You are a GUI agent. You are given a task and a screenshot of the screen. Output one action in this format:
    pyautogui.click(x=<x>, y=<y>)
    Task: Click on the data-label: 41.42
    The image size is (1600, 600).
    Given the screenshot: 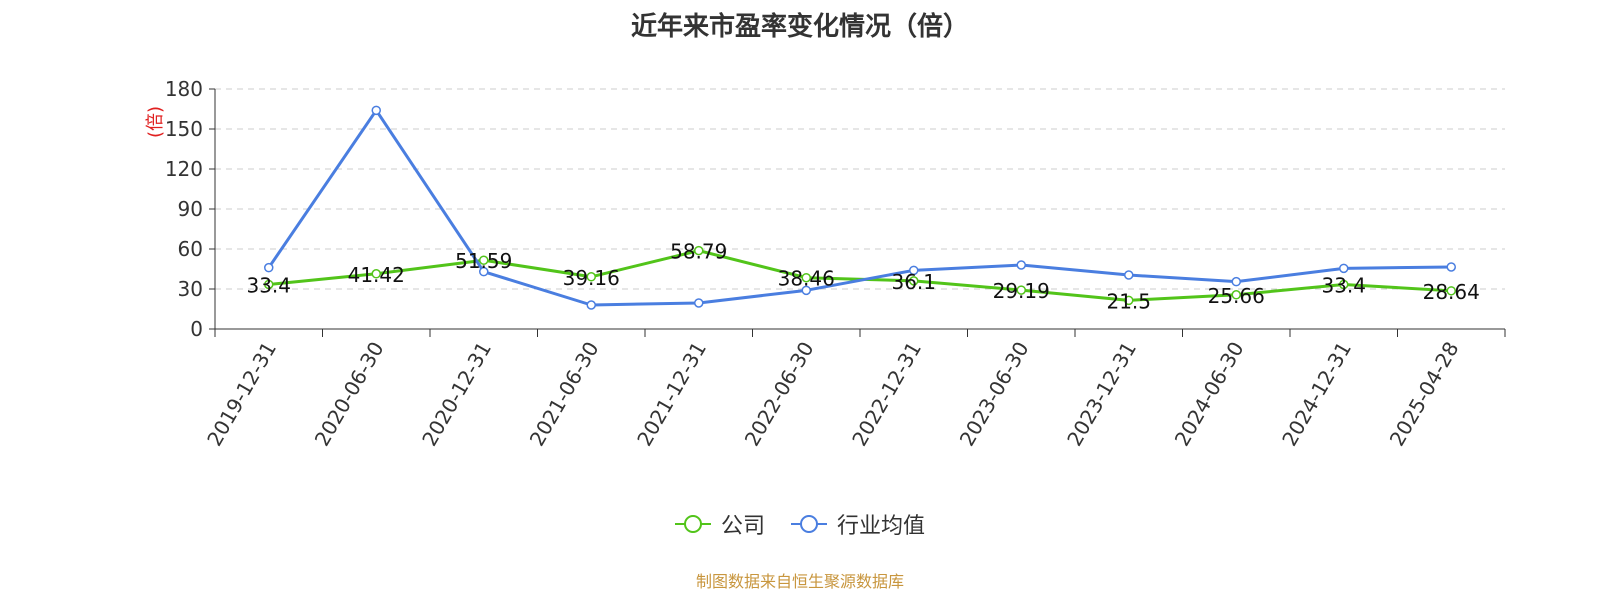 What is the action you would take?
    pyautogui.click(x=376, y=275)
    